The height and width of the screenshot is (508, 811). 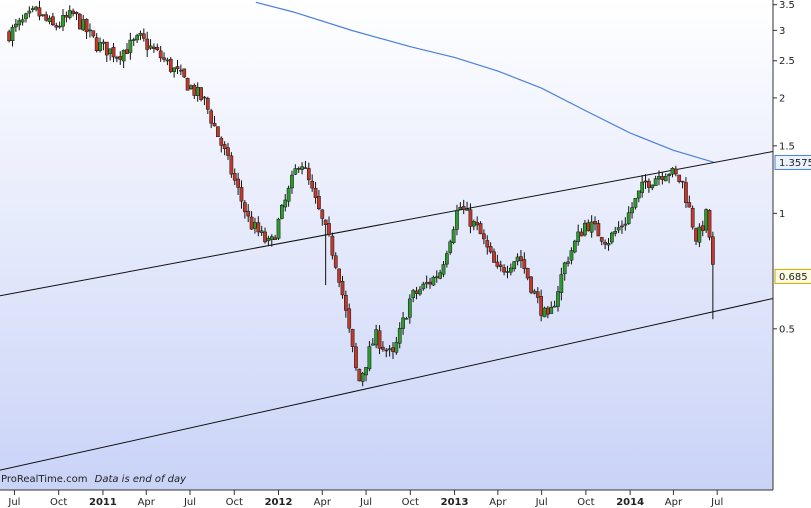 What do you see at coordinates (279, 502) in the screenshot?
I see `x-tick-label: 2012` at bounding box center [279, 502].